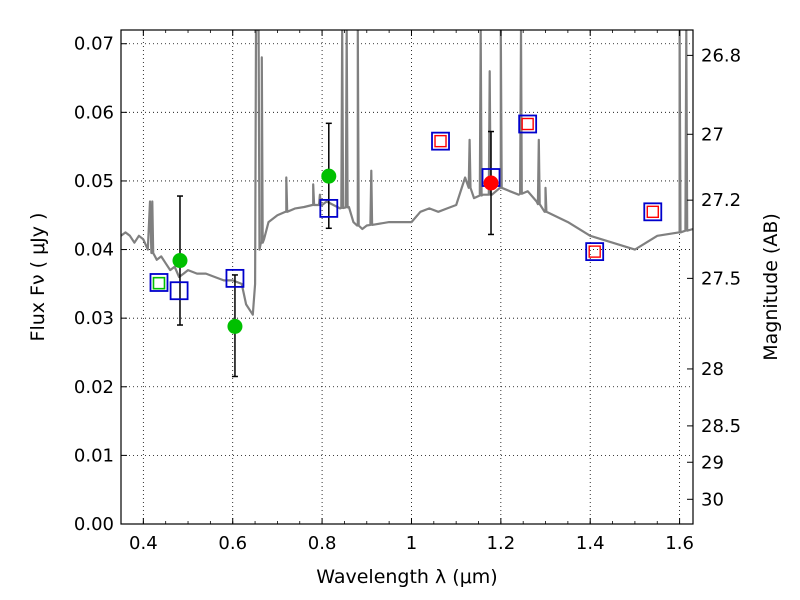 This screenshot has height=600, width=800. What do you see at coordinates (712, 499) in the screenshot?
I see `right-tick-label: 30` at bounding box center [712, 499].